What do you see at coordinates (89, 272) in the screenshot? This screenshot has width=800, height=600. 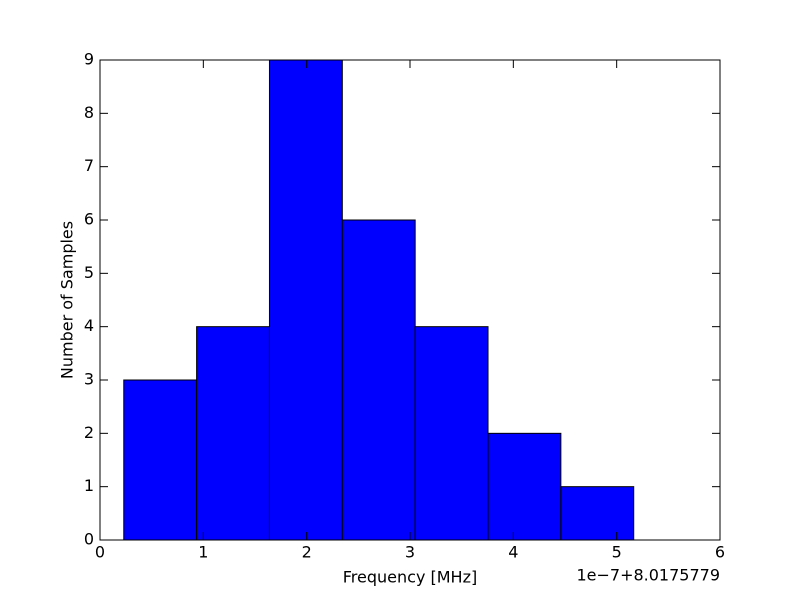 I see `y-tick-label: 5` at bounding box center [89, 272].